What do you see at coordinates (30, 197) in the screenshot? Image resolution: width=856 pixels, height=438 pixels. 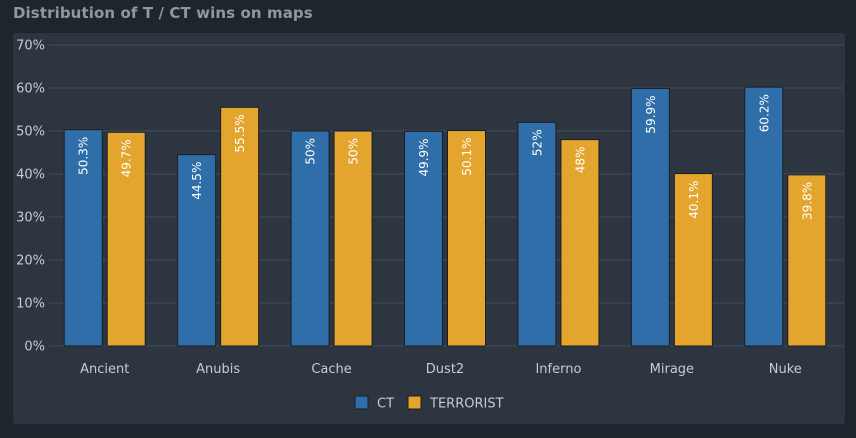 I see `y-axis-ticks: 0% 10% 20% 30% 40% 50% 60% 70%` at bounding box center [30, 197].